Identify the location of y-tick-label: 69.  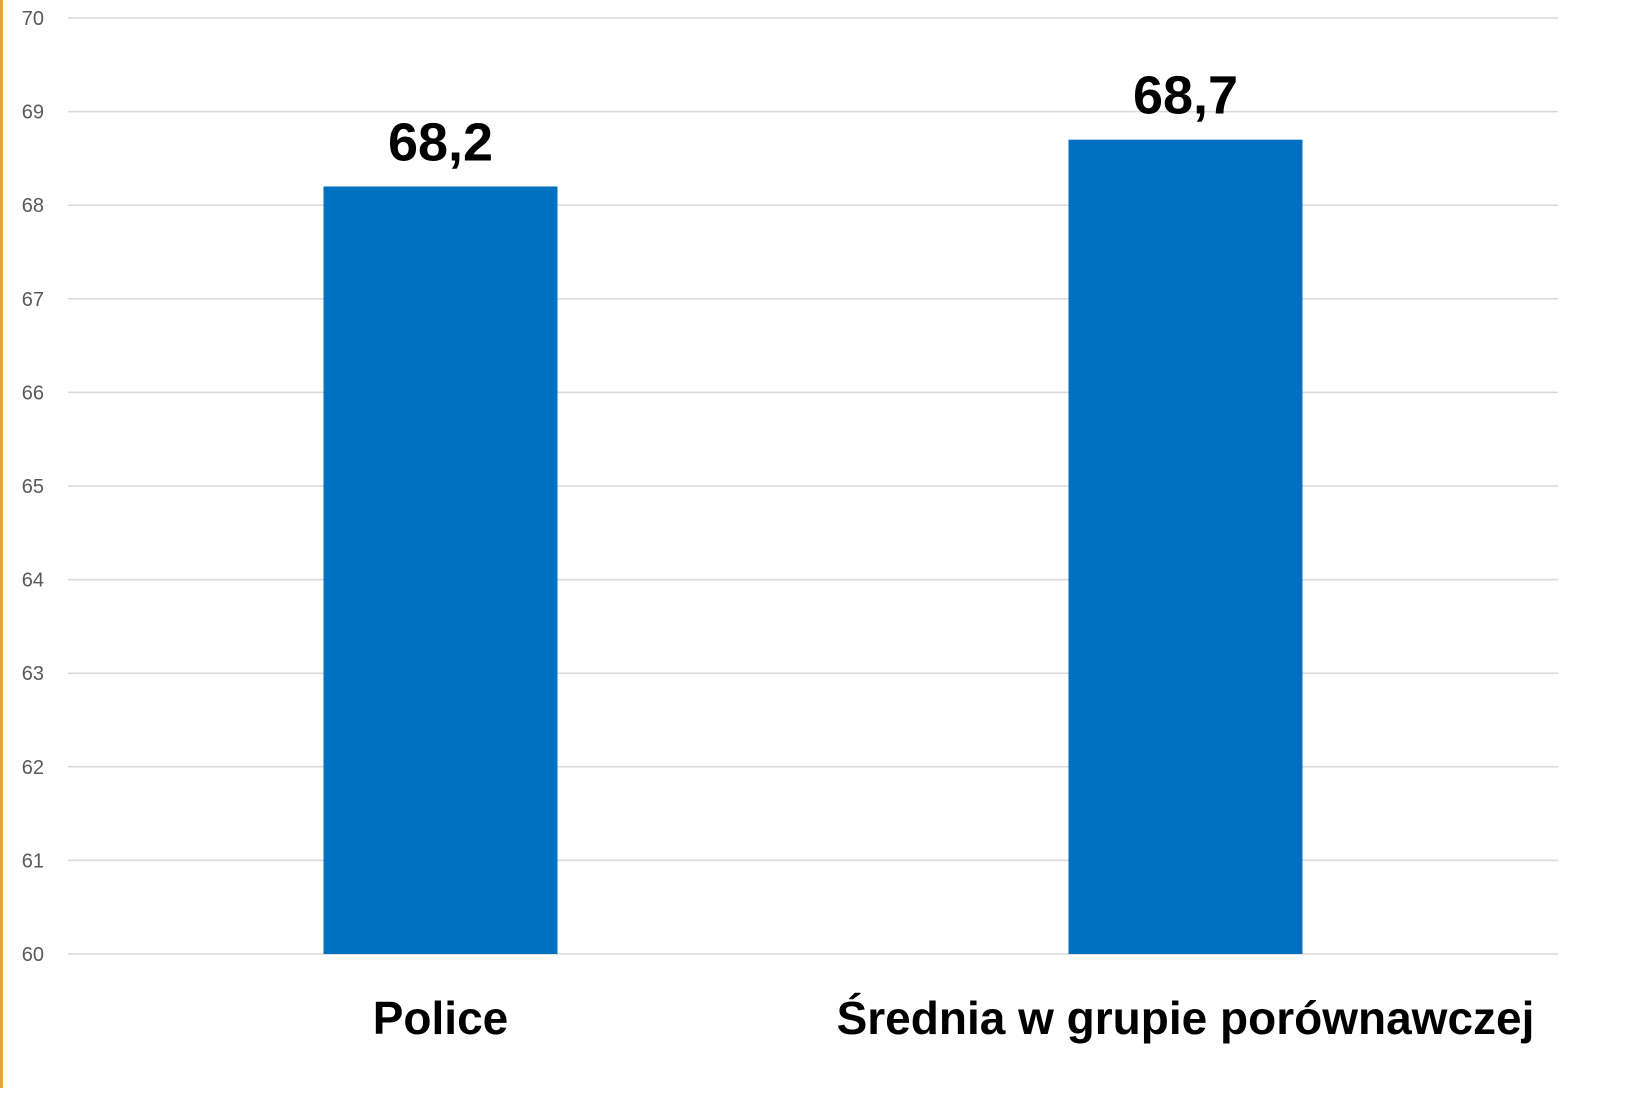
(33, 113).